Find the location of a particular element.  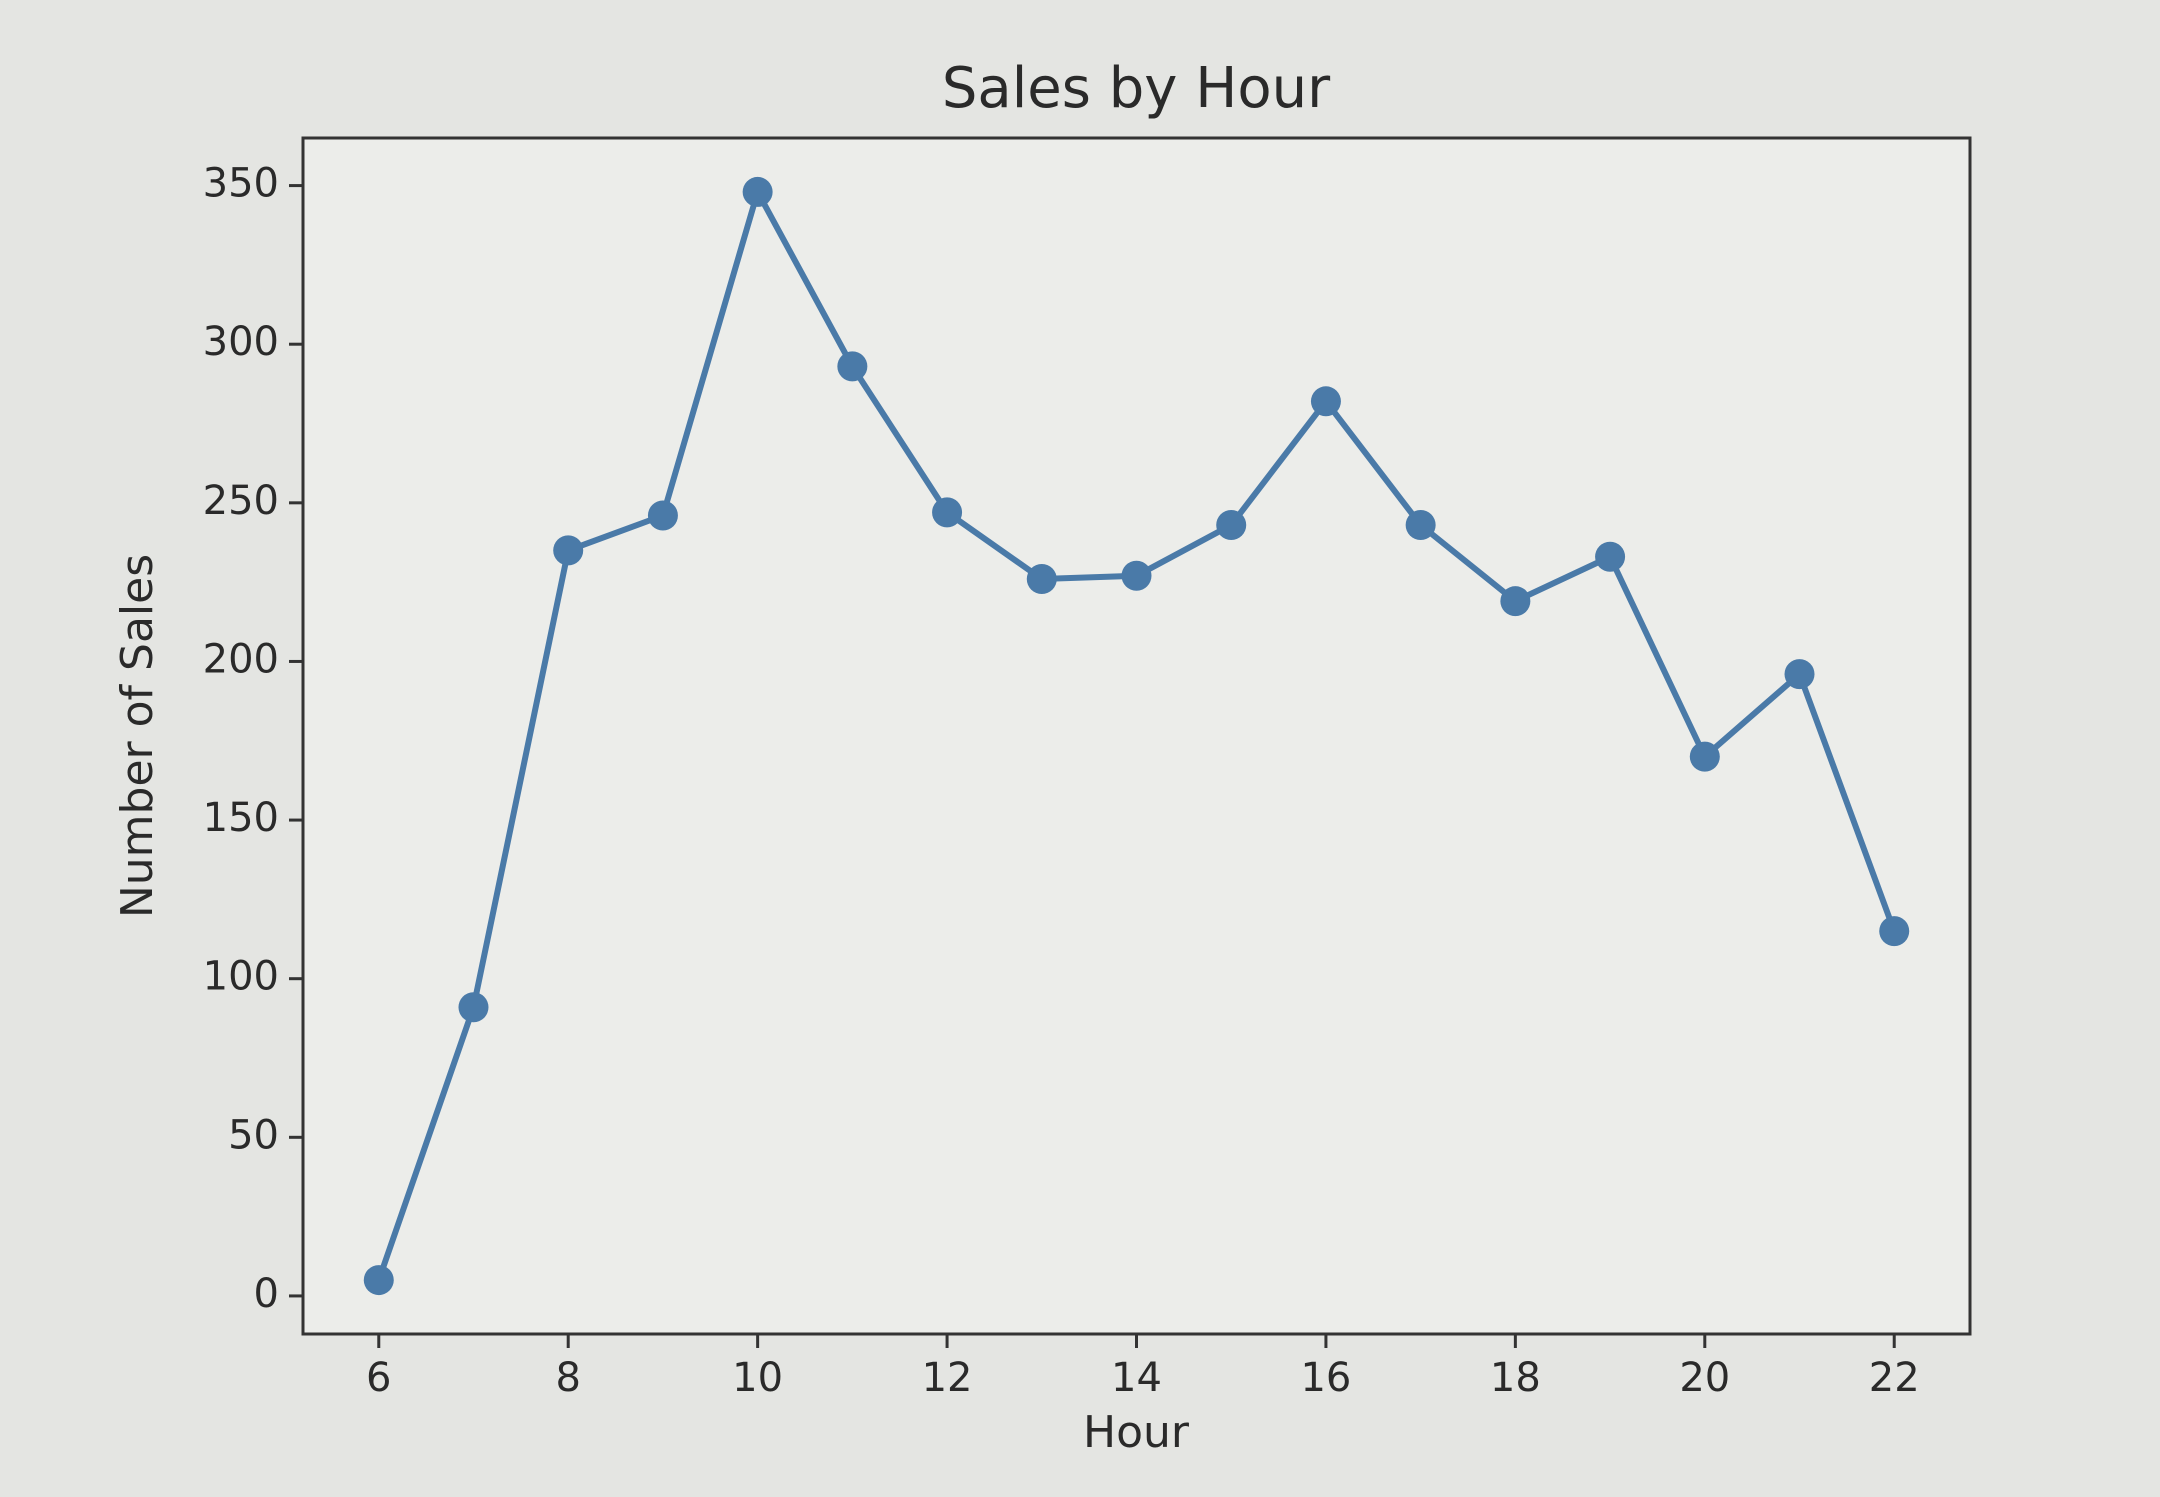

y-tick-label: 50 is located at coordinates (253, 1135).